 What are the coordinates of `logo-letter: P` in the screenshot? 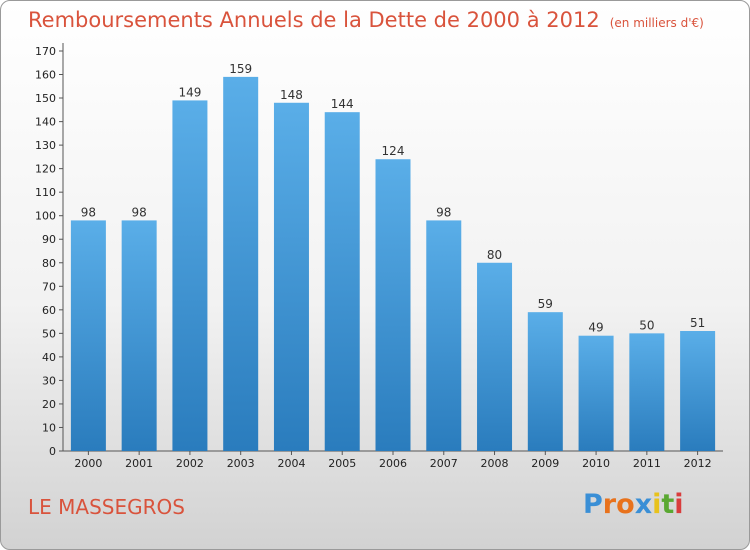 It's located at (593, 504).